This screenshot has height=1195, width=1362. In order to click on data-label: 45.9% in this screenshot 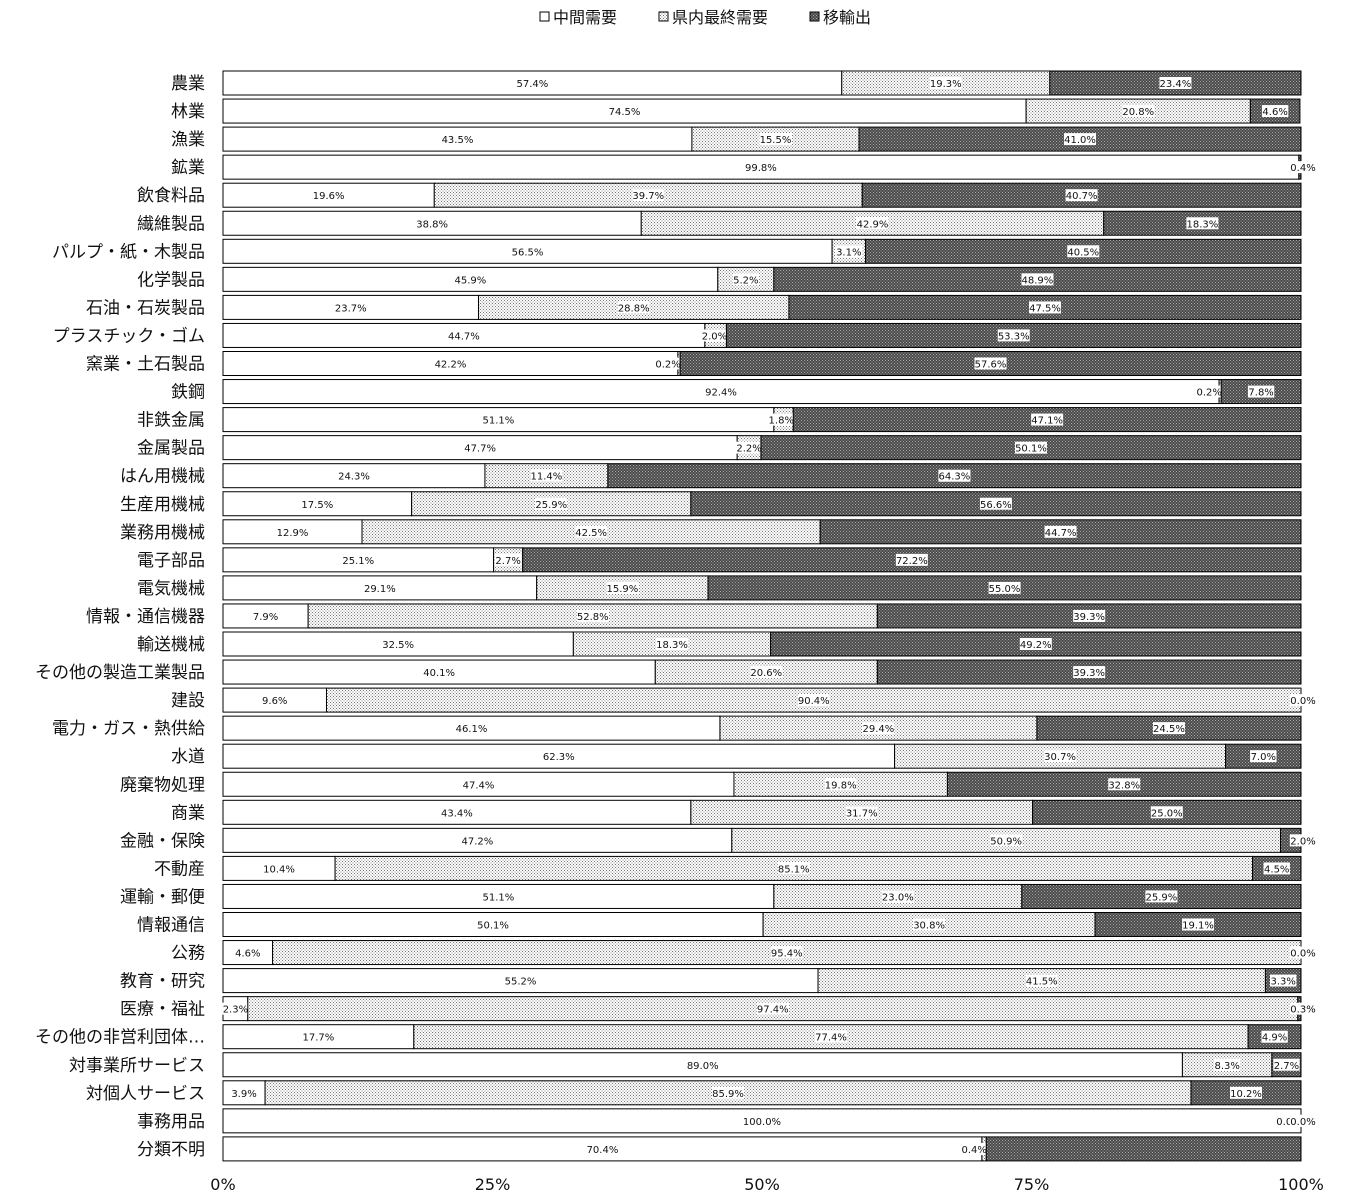, I will do `click(471, 280)`.